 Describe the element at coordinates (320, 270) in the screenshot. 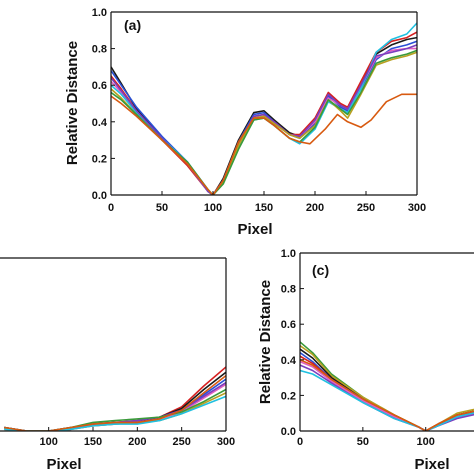

I see `panel-label: (c)` at that location.